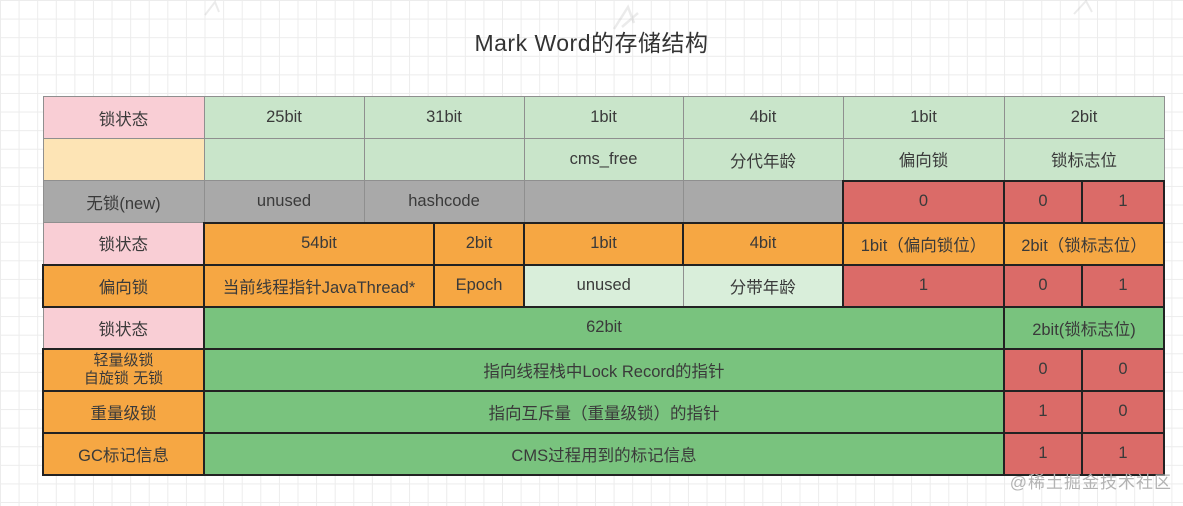 This screenshot has height=506, width=1183. What do you see at coordinates (1043, 369) in the screenshot?
I see `cell-lightweight-lock-2: 0` at bounding box center [1043, 369].